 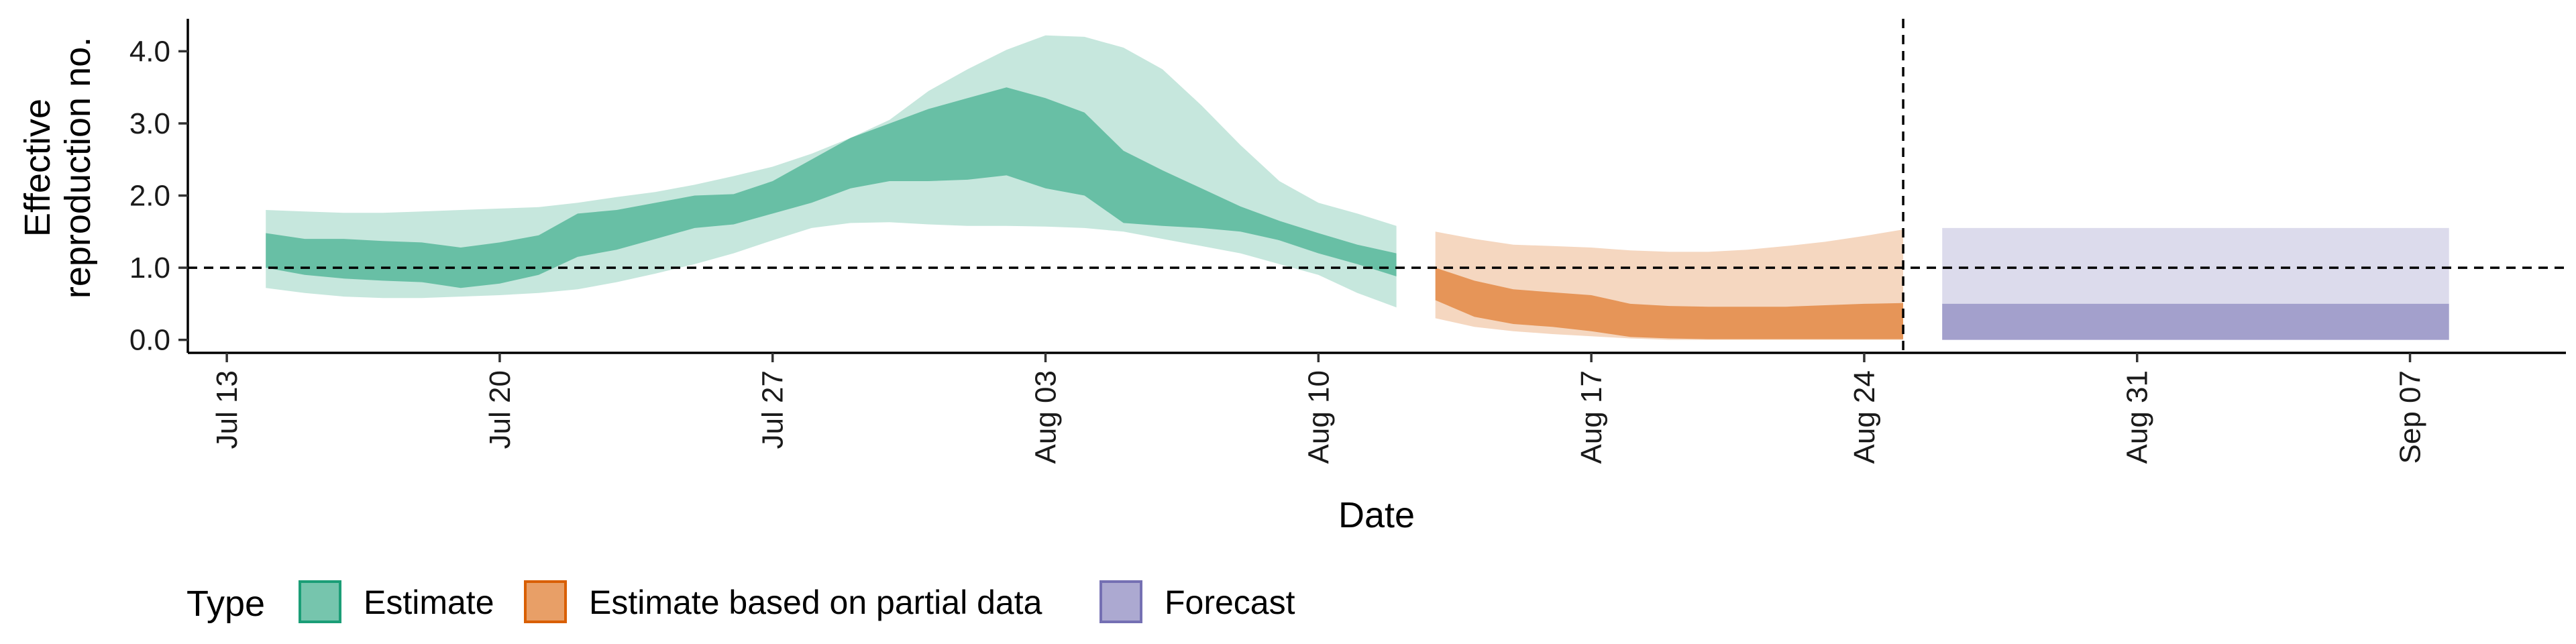 I want to click on legend-estimate-based-on-partial-data-label: Estimate based on partial data, so click(x=815, y=602).